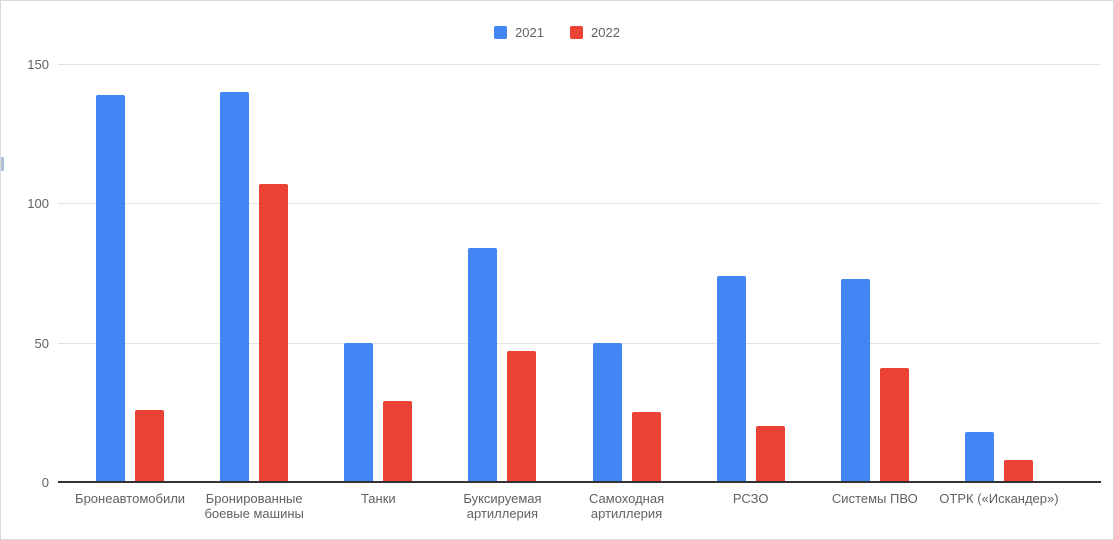  Describe the element at coordinates (529, 32) in the screenshot. I see `legend-label: 2021` at that location.